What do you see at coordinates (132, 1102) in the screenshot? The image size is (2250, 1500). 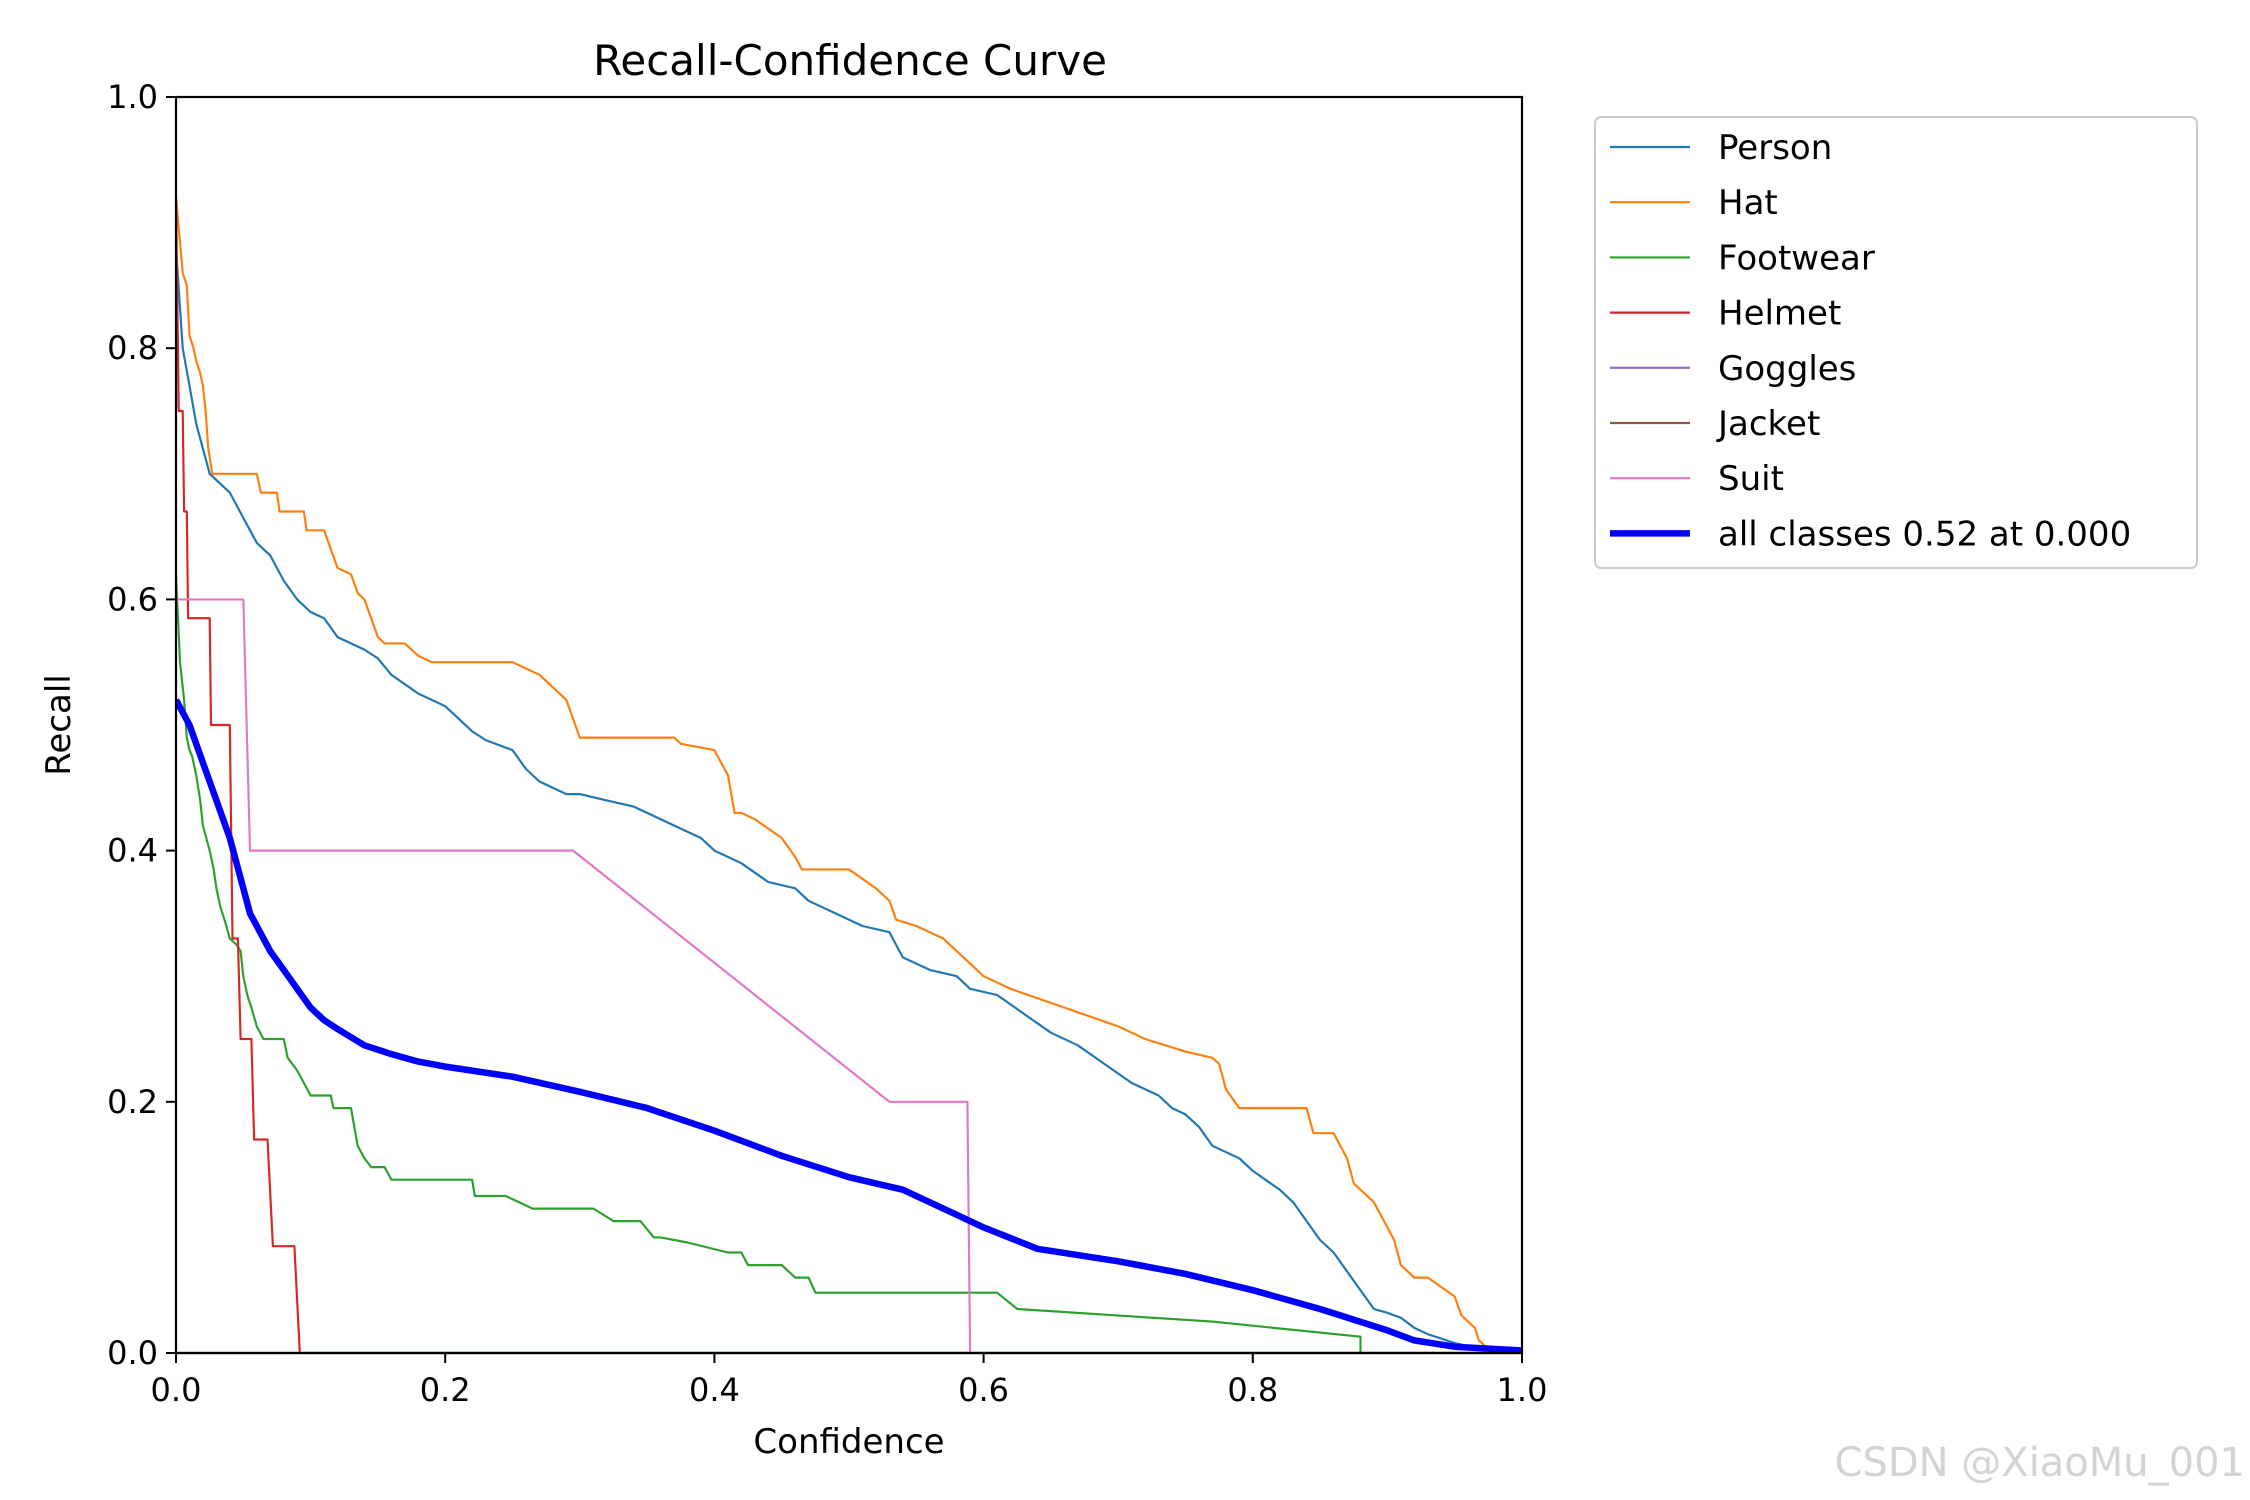 I see `y-tick-label: 0.2` at bounding box center [132, 1102].